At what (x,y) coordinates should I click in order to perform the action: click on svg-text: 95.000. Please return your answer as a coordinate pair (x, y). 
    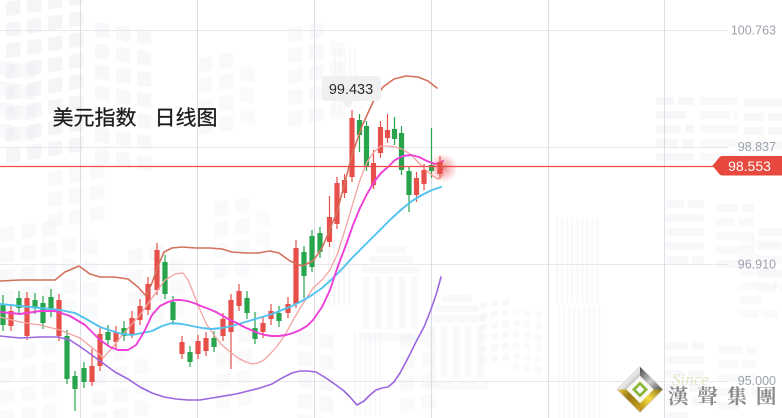
    Looking at the image, I should click on (757, 381).